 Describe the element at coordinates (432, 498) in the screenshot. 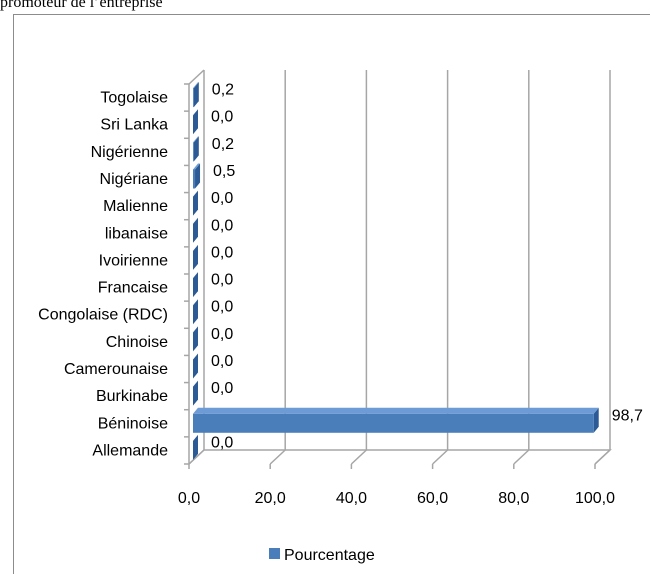

I see `x-tick-label: 60,0` at that location.